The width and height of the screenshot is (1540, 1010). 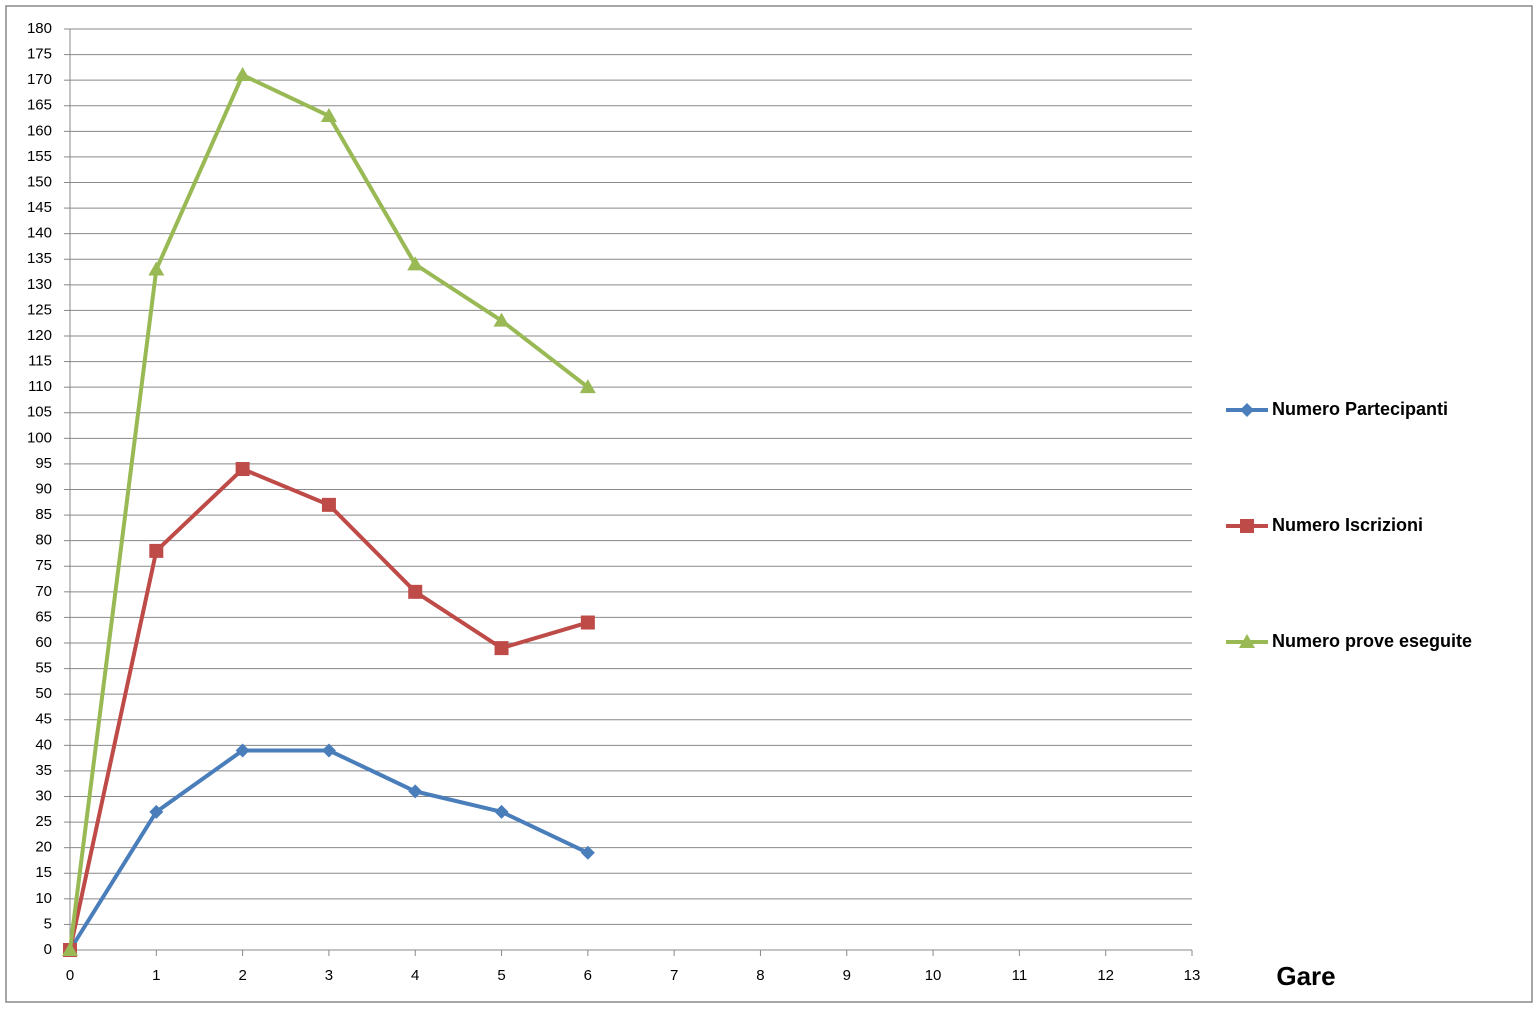 I want to click on x-tick-label: 4, so click(x=415, y=975).